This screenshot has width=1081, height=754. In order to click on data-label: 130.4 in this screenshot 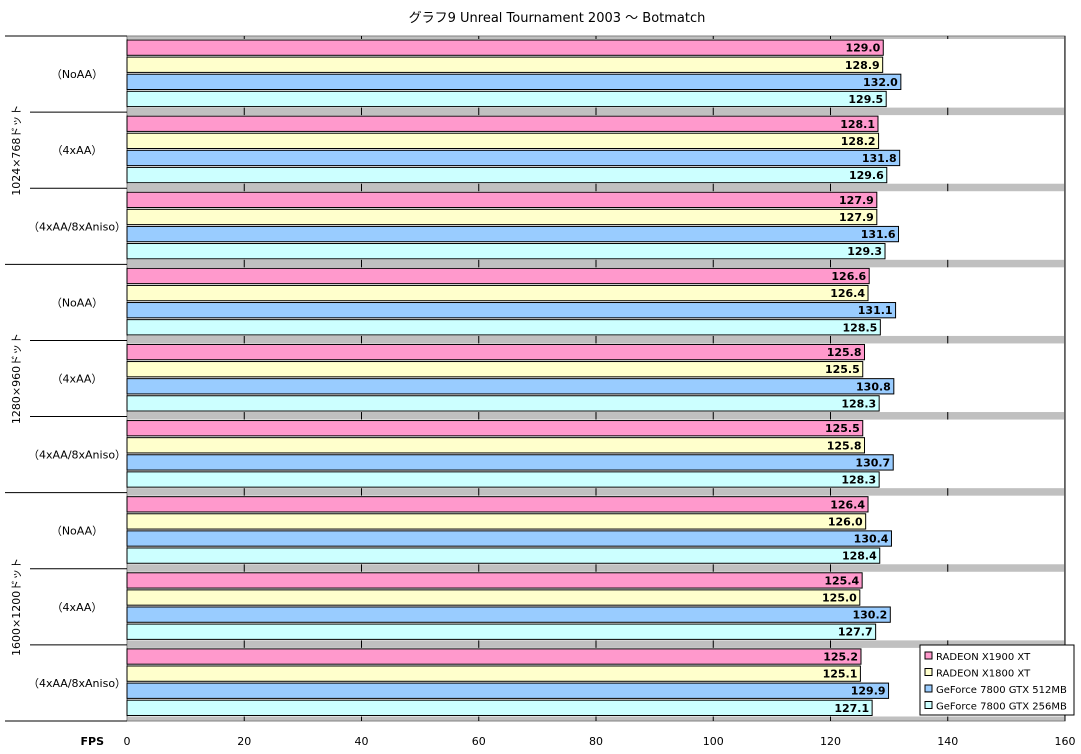, I will do `click(871, 539)`.